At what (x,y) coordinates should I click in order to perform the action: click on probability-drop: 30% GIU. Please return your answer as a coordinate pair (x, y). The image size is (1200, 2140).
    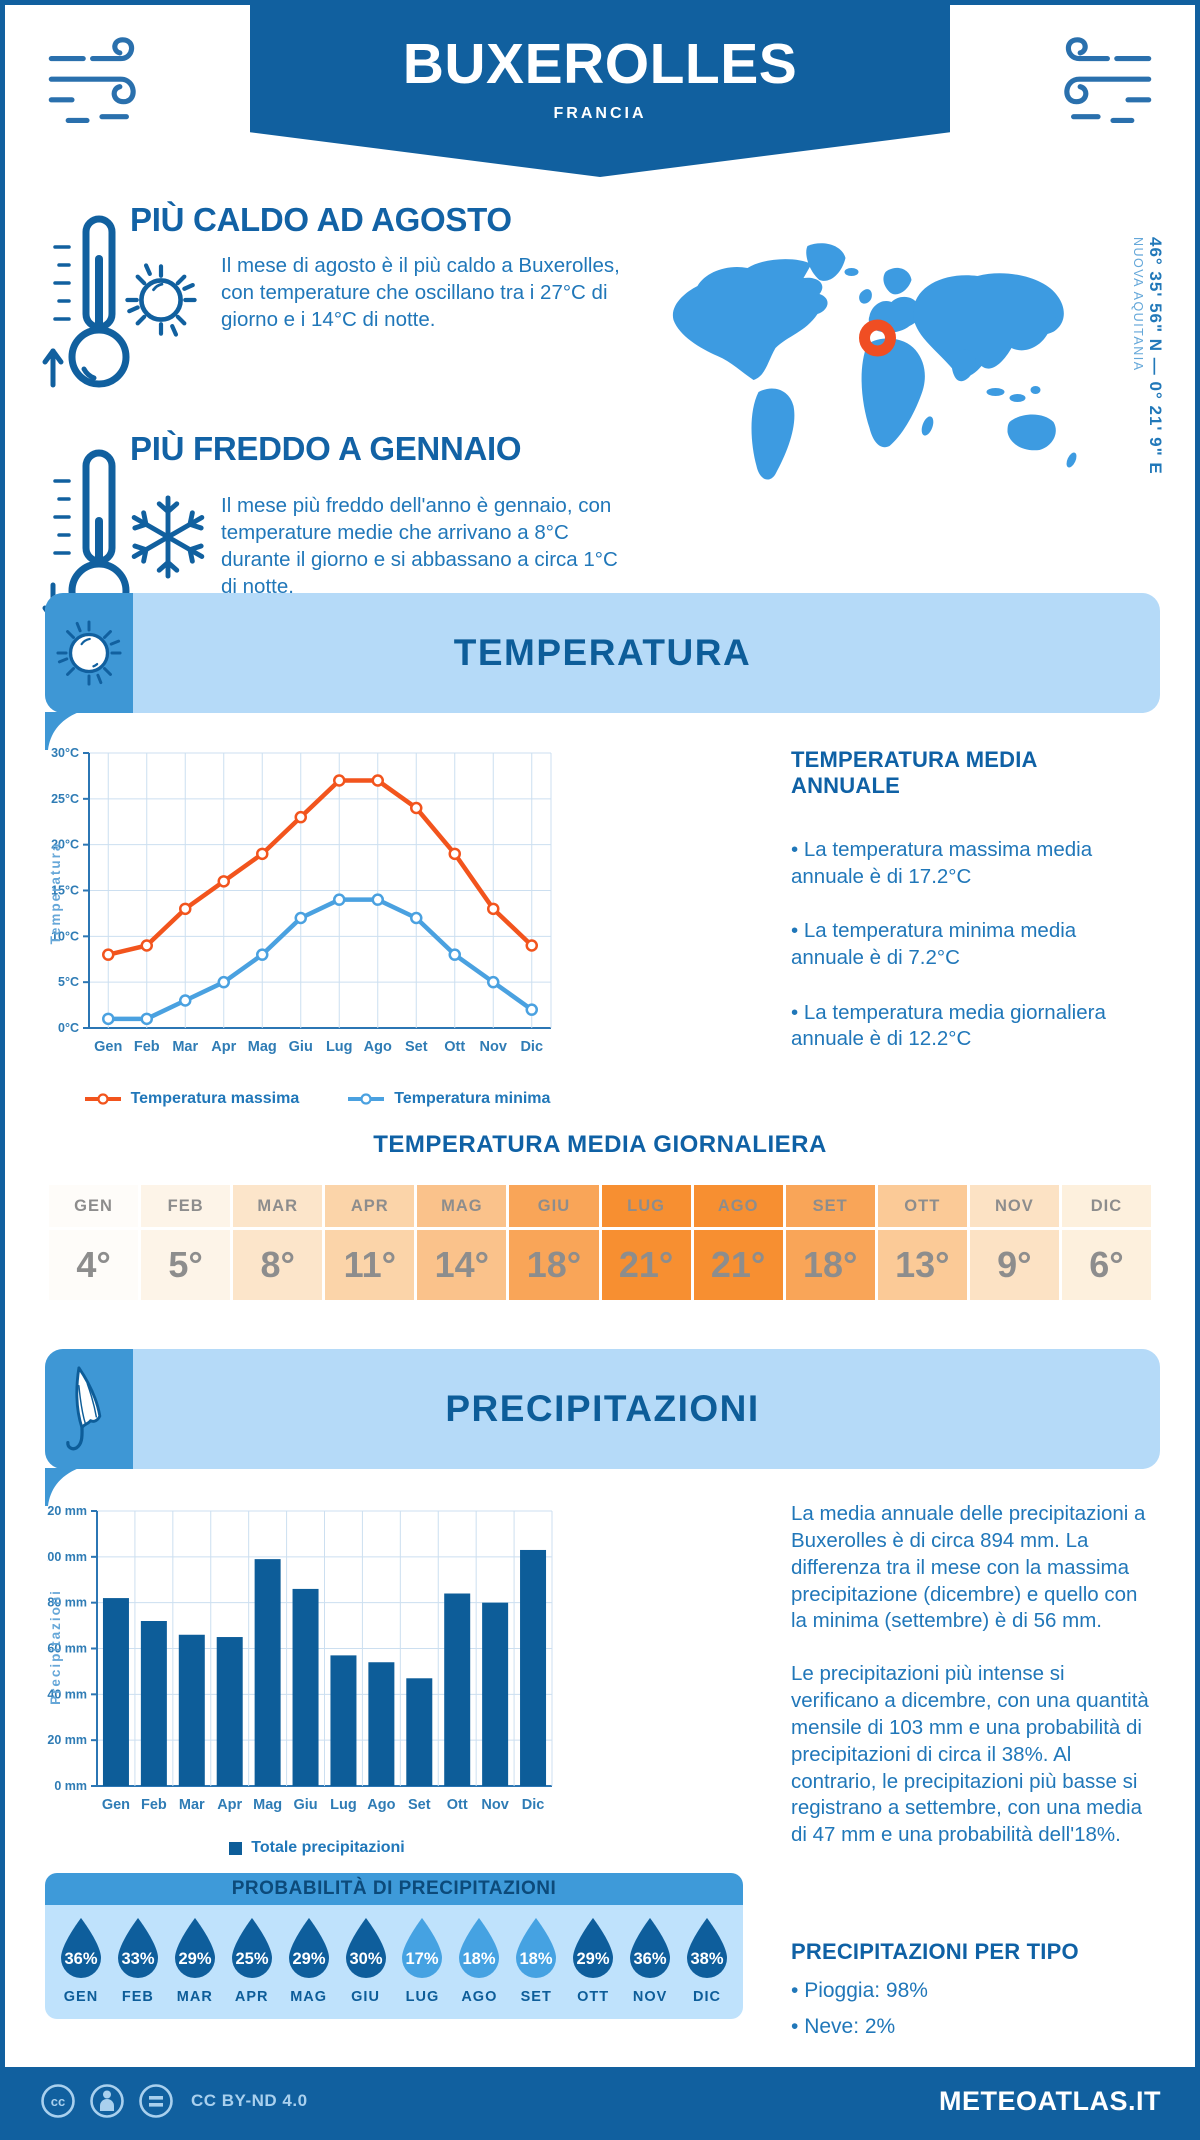
    Looking at the image, I should click on (366, 1961).